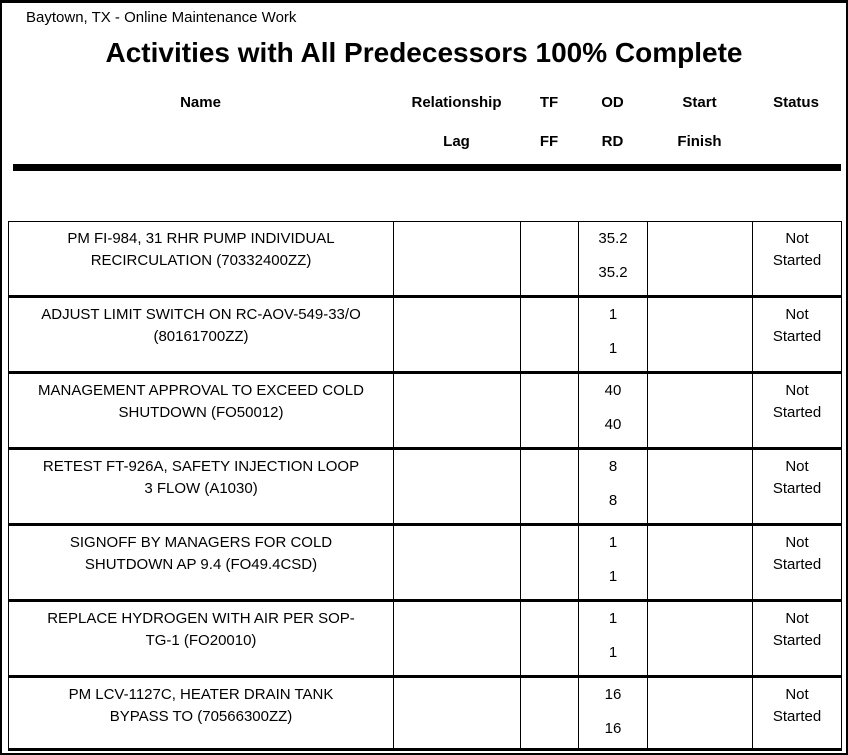 This screenshot has width=848, height=755. Describe the element at coordinates (796, 142) in the screenshot. I see `column-header-status-line2` at that location.